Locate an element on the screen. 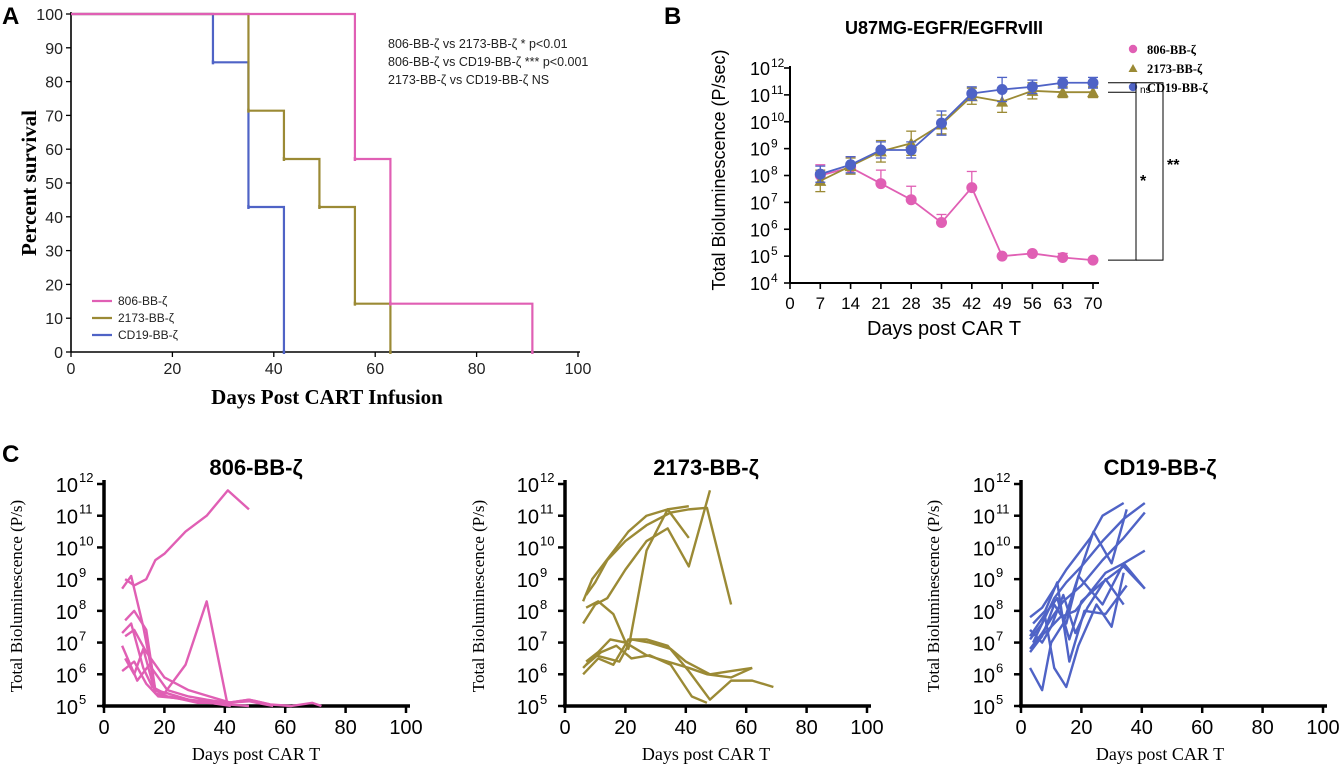  c3-ytick-exp: 12 is located at coordinates (1003, 477).